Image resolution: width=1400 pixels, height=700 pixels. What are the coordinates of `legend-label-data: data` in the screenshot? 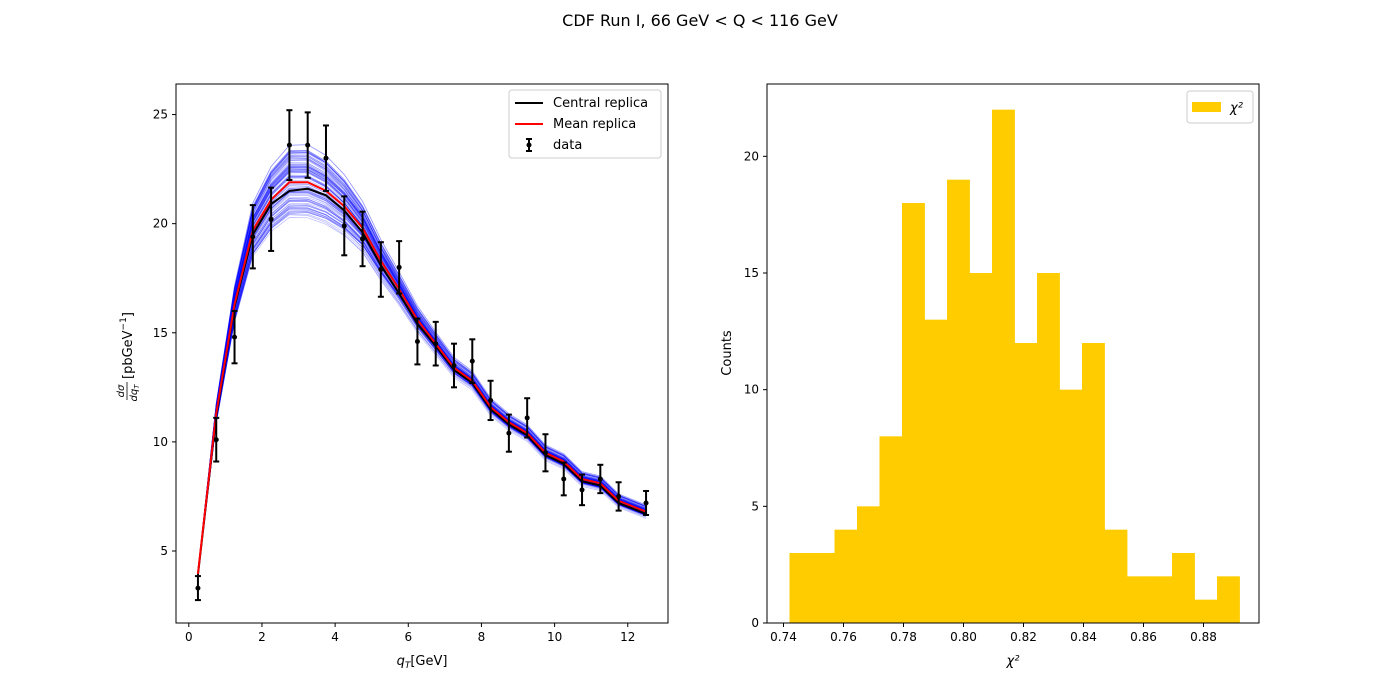 It's located at (567, 145).